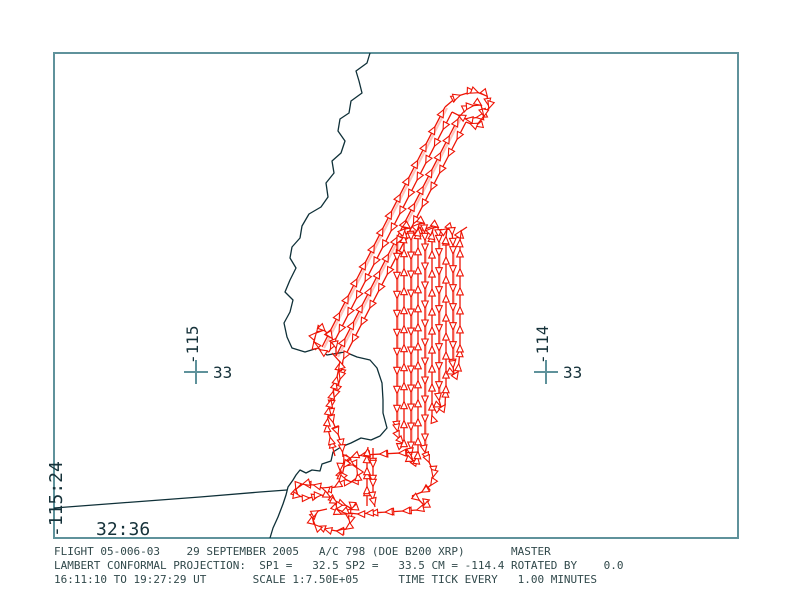  Describe the element at coordinates (386, 505) in the screenshot. I see `low-level-bottom-run` at that location.